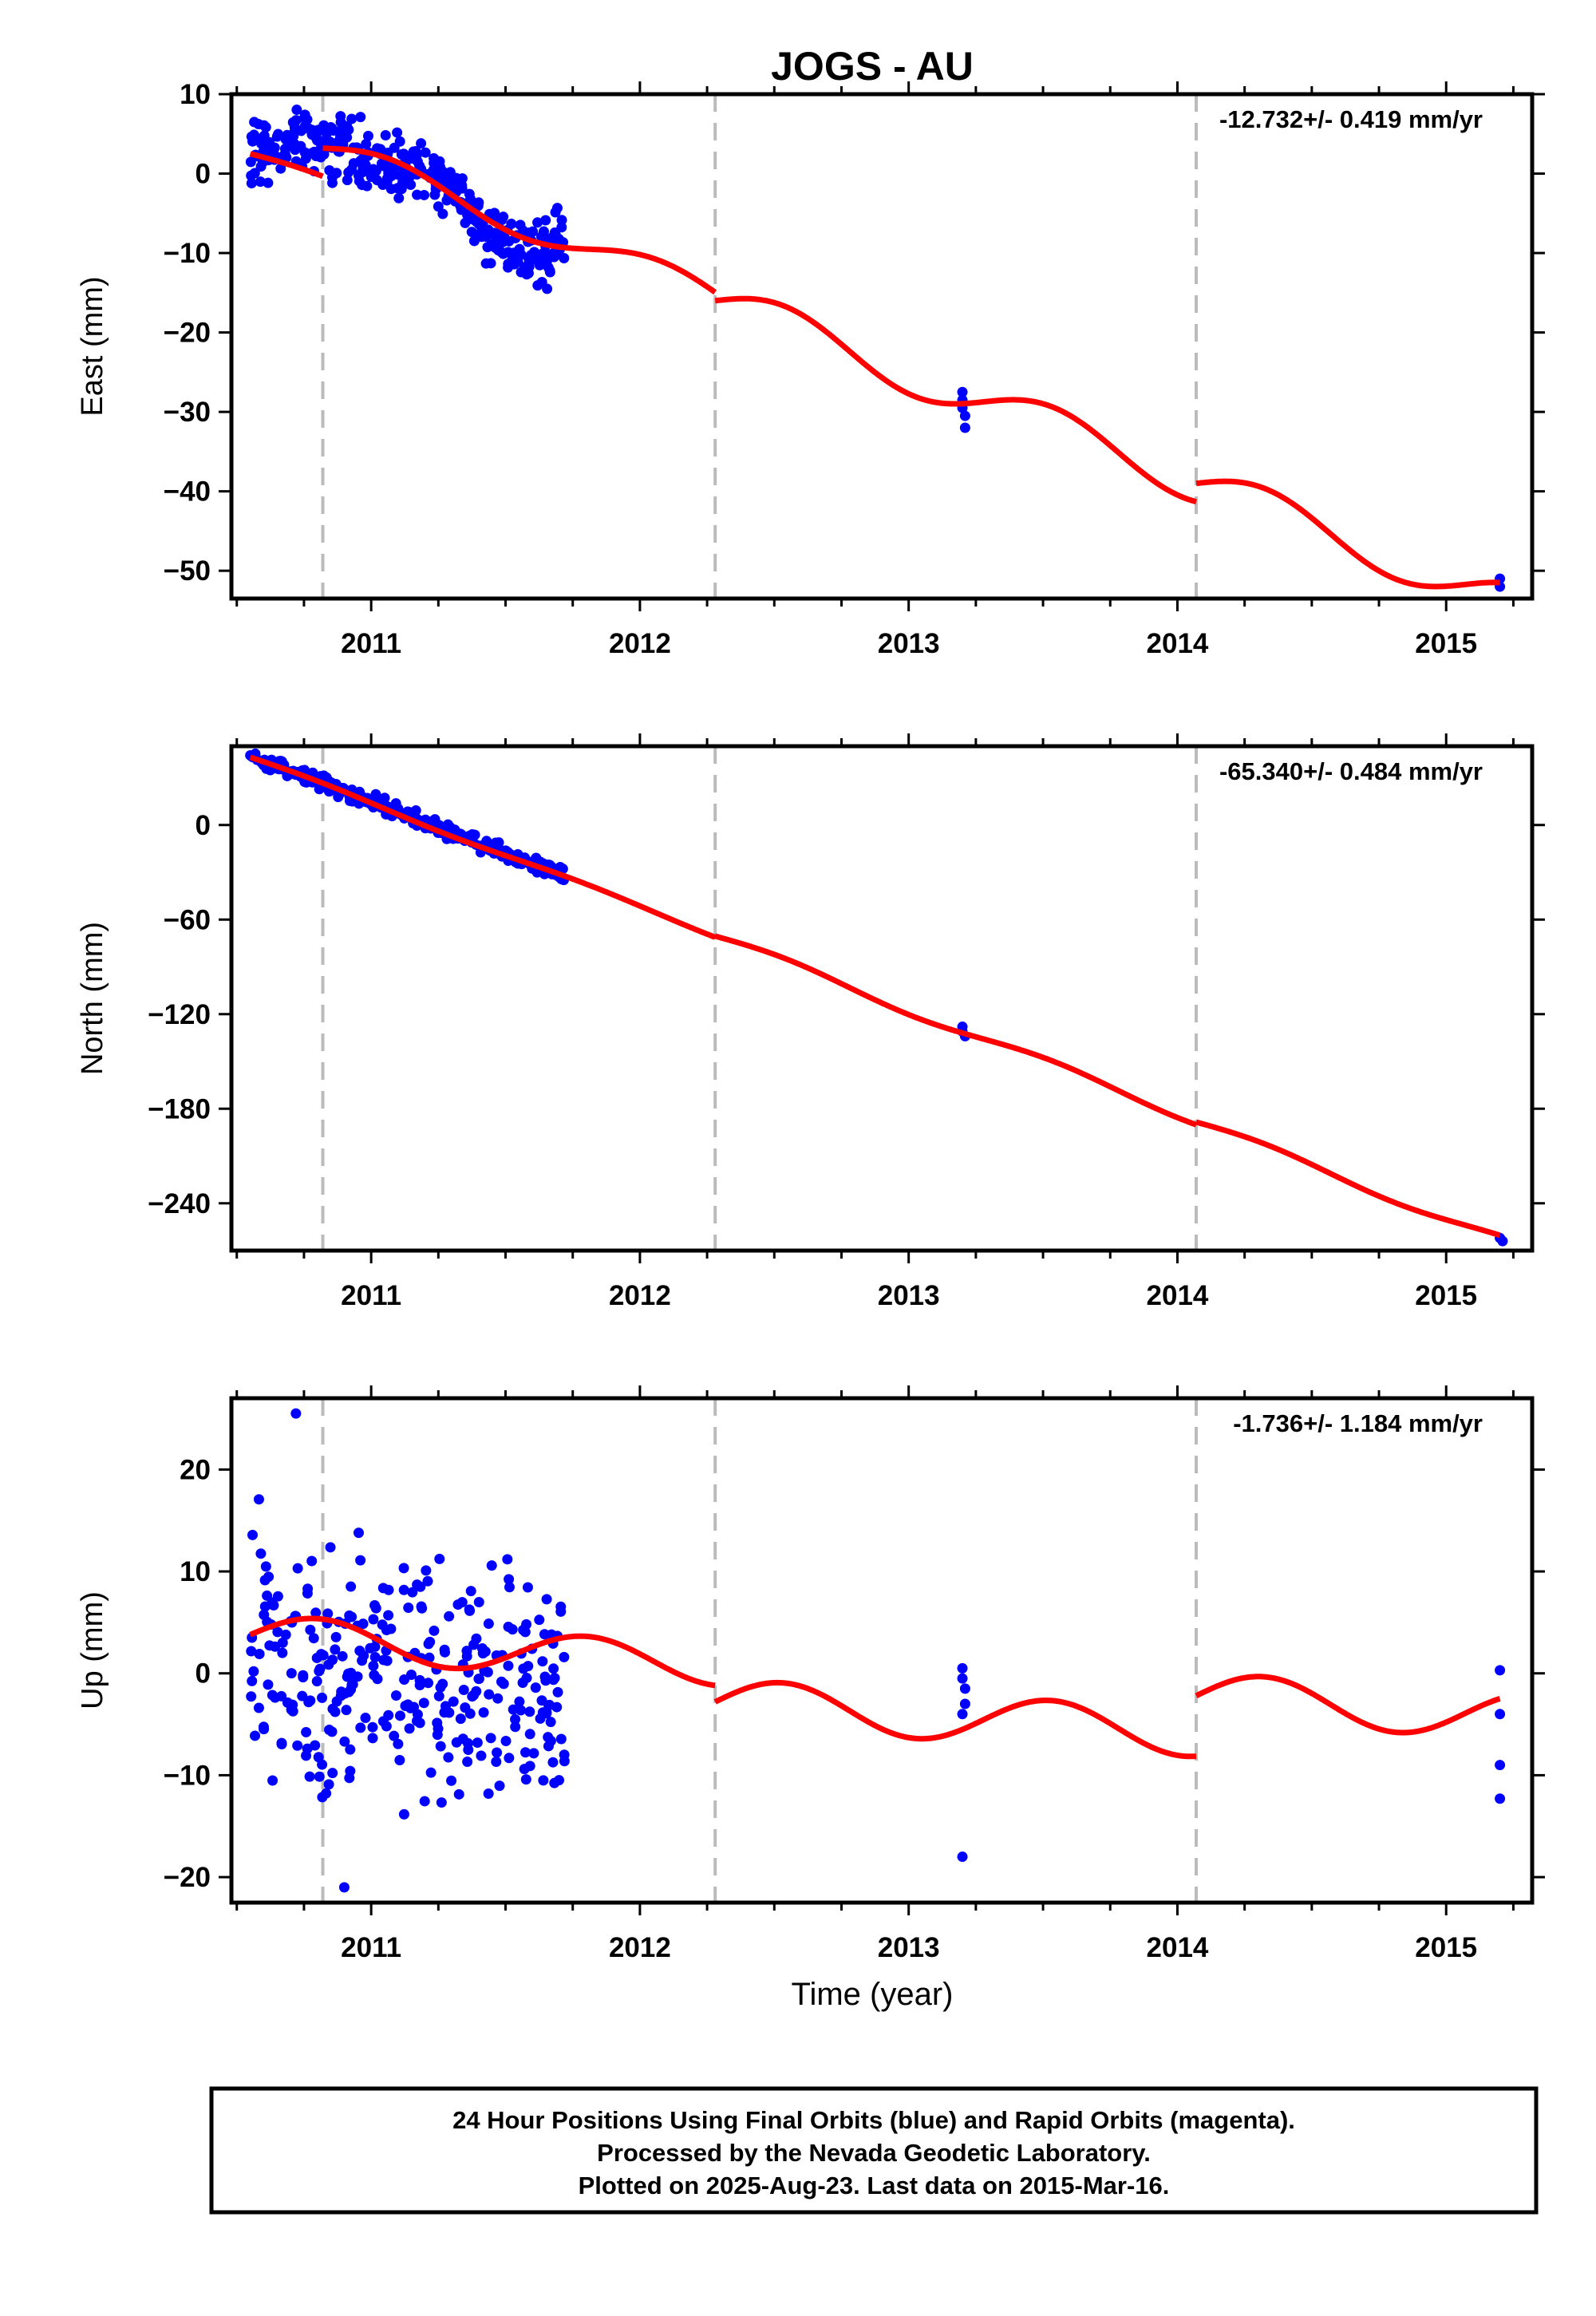  I want to click on east-rate-annotation: -12.732+/- 0.419 mm/yr, so click(1351, 119).